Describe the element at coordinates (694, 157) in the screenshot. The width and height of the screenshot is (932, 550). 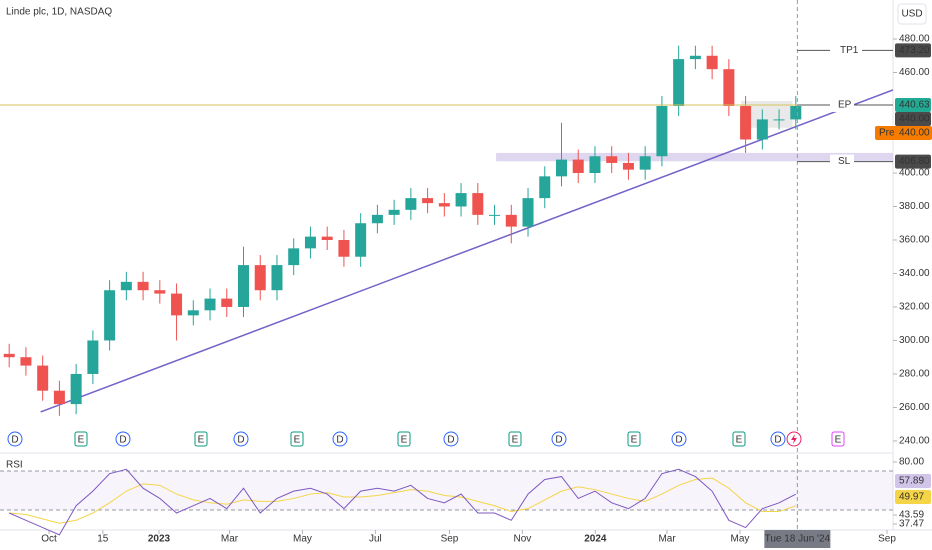
I see `zone` at that location.